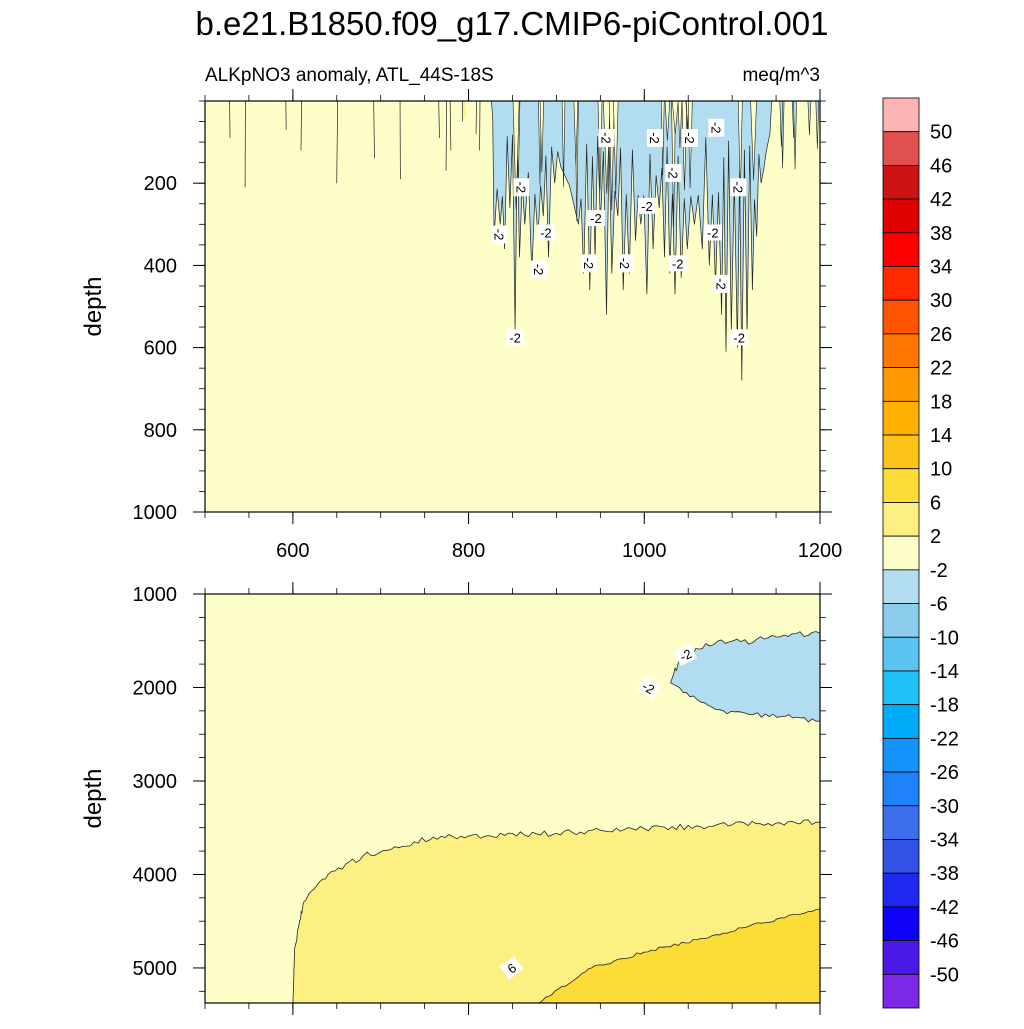 Image resolution: width=1024 pixels, height=1029 pixels. I want to click on y-tick-label: 800, so click(160, 431).